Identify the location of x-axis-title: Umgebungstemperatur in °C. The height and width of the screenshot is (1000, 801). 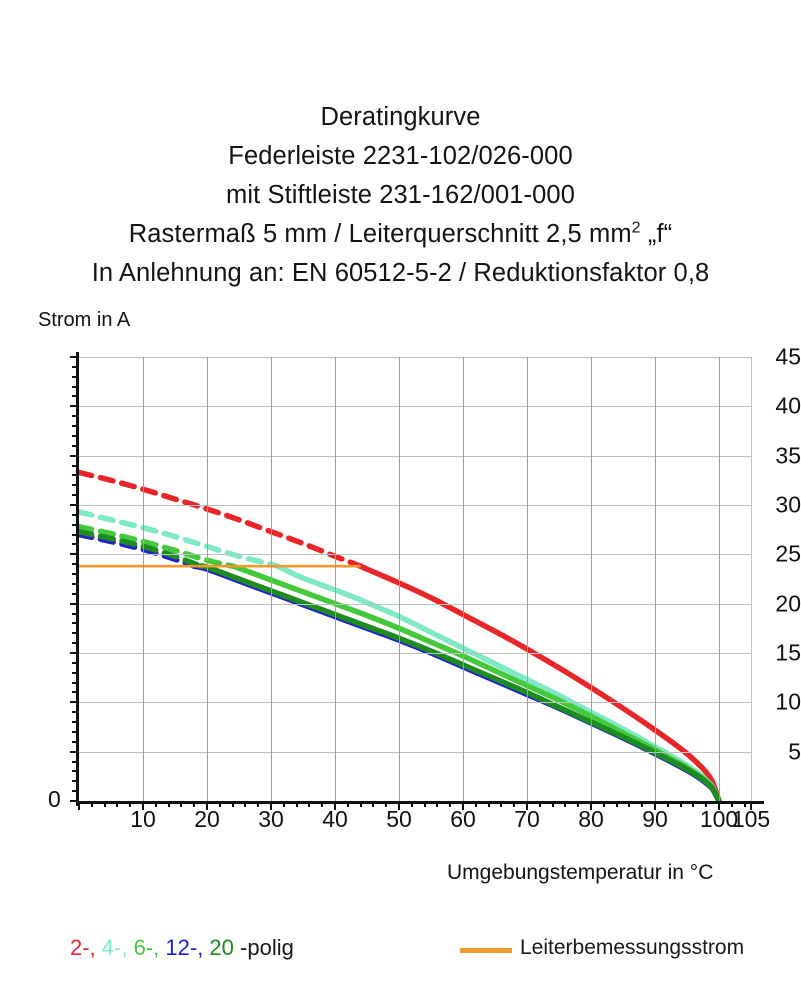
(580, 872).